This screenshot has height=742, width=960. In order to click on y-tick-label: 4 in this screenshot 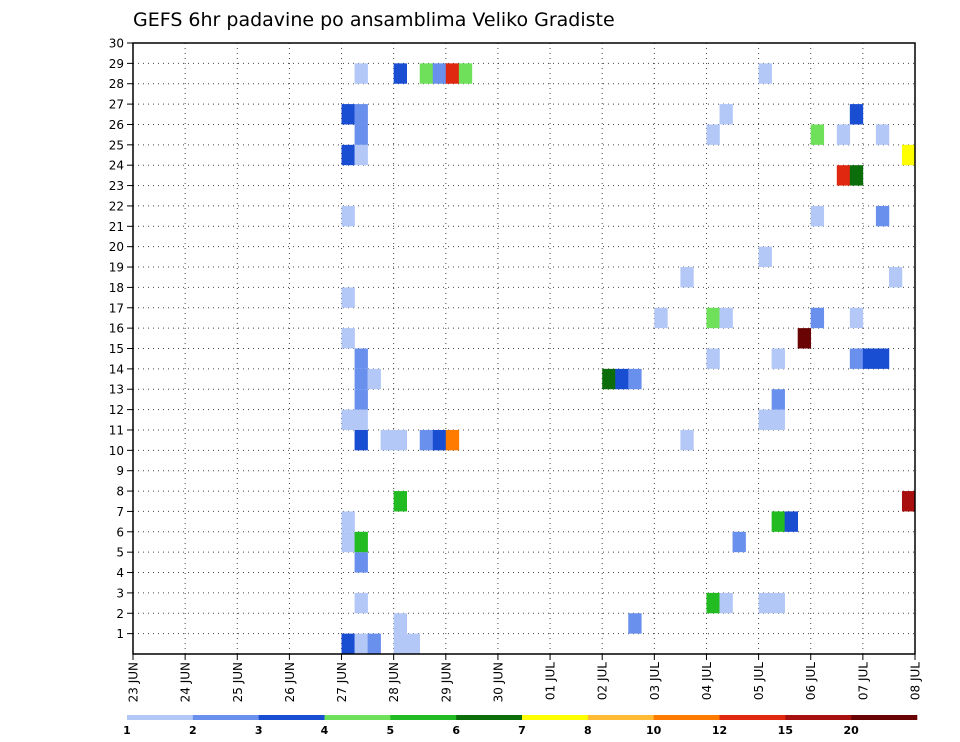, I will do `click(120, 573)`.